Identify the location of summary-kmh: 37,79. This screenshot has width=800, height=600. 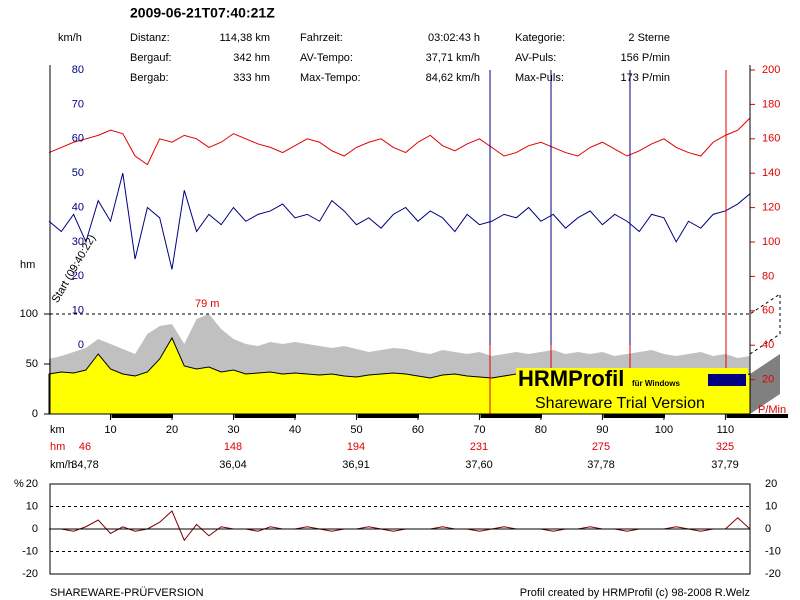
(725, 465).